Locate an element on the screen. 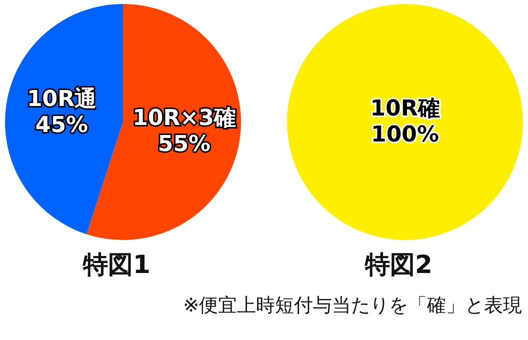 The height and width of the screenshot is (340, 528). data-label: 55% is located at coordinates (184, 145).